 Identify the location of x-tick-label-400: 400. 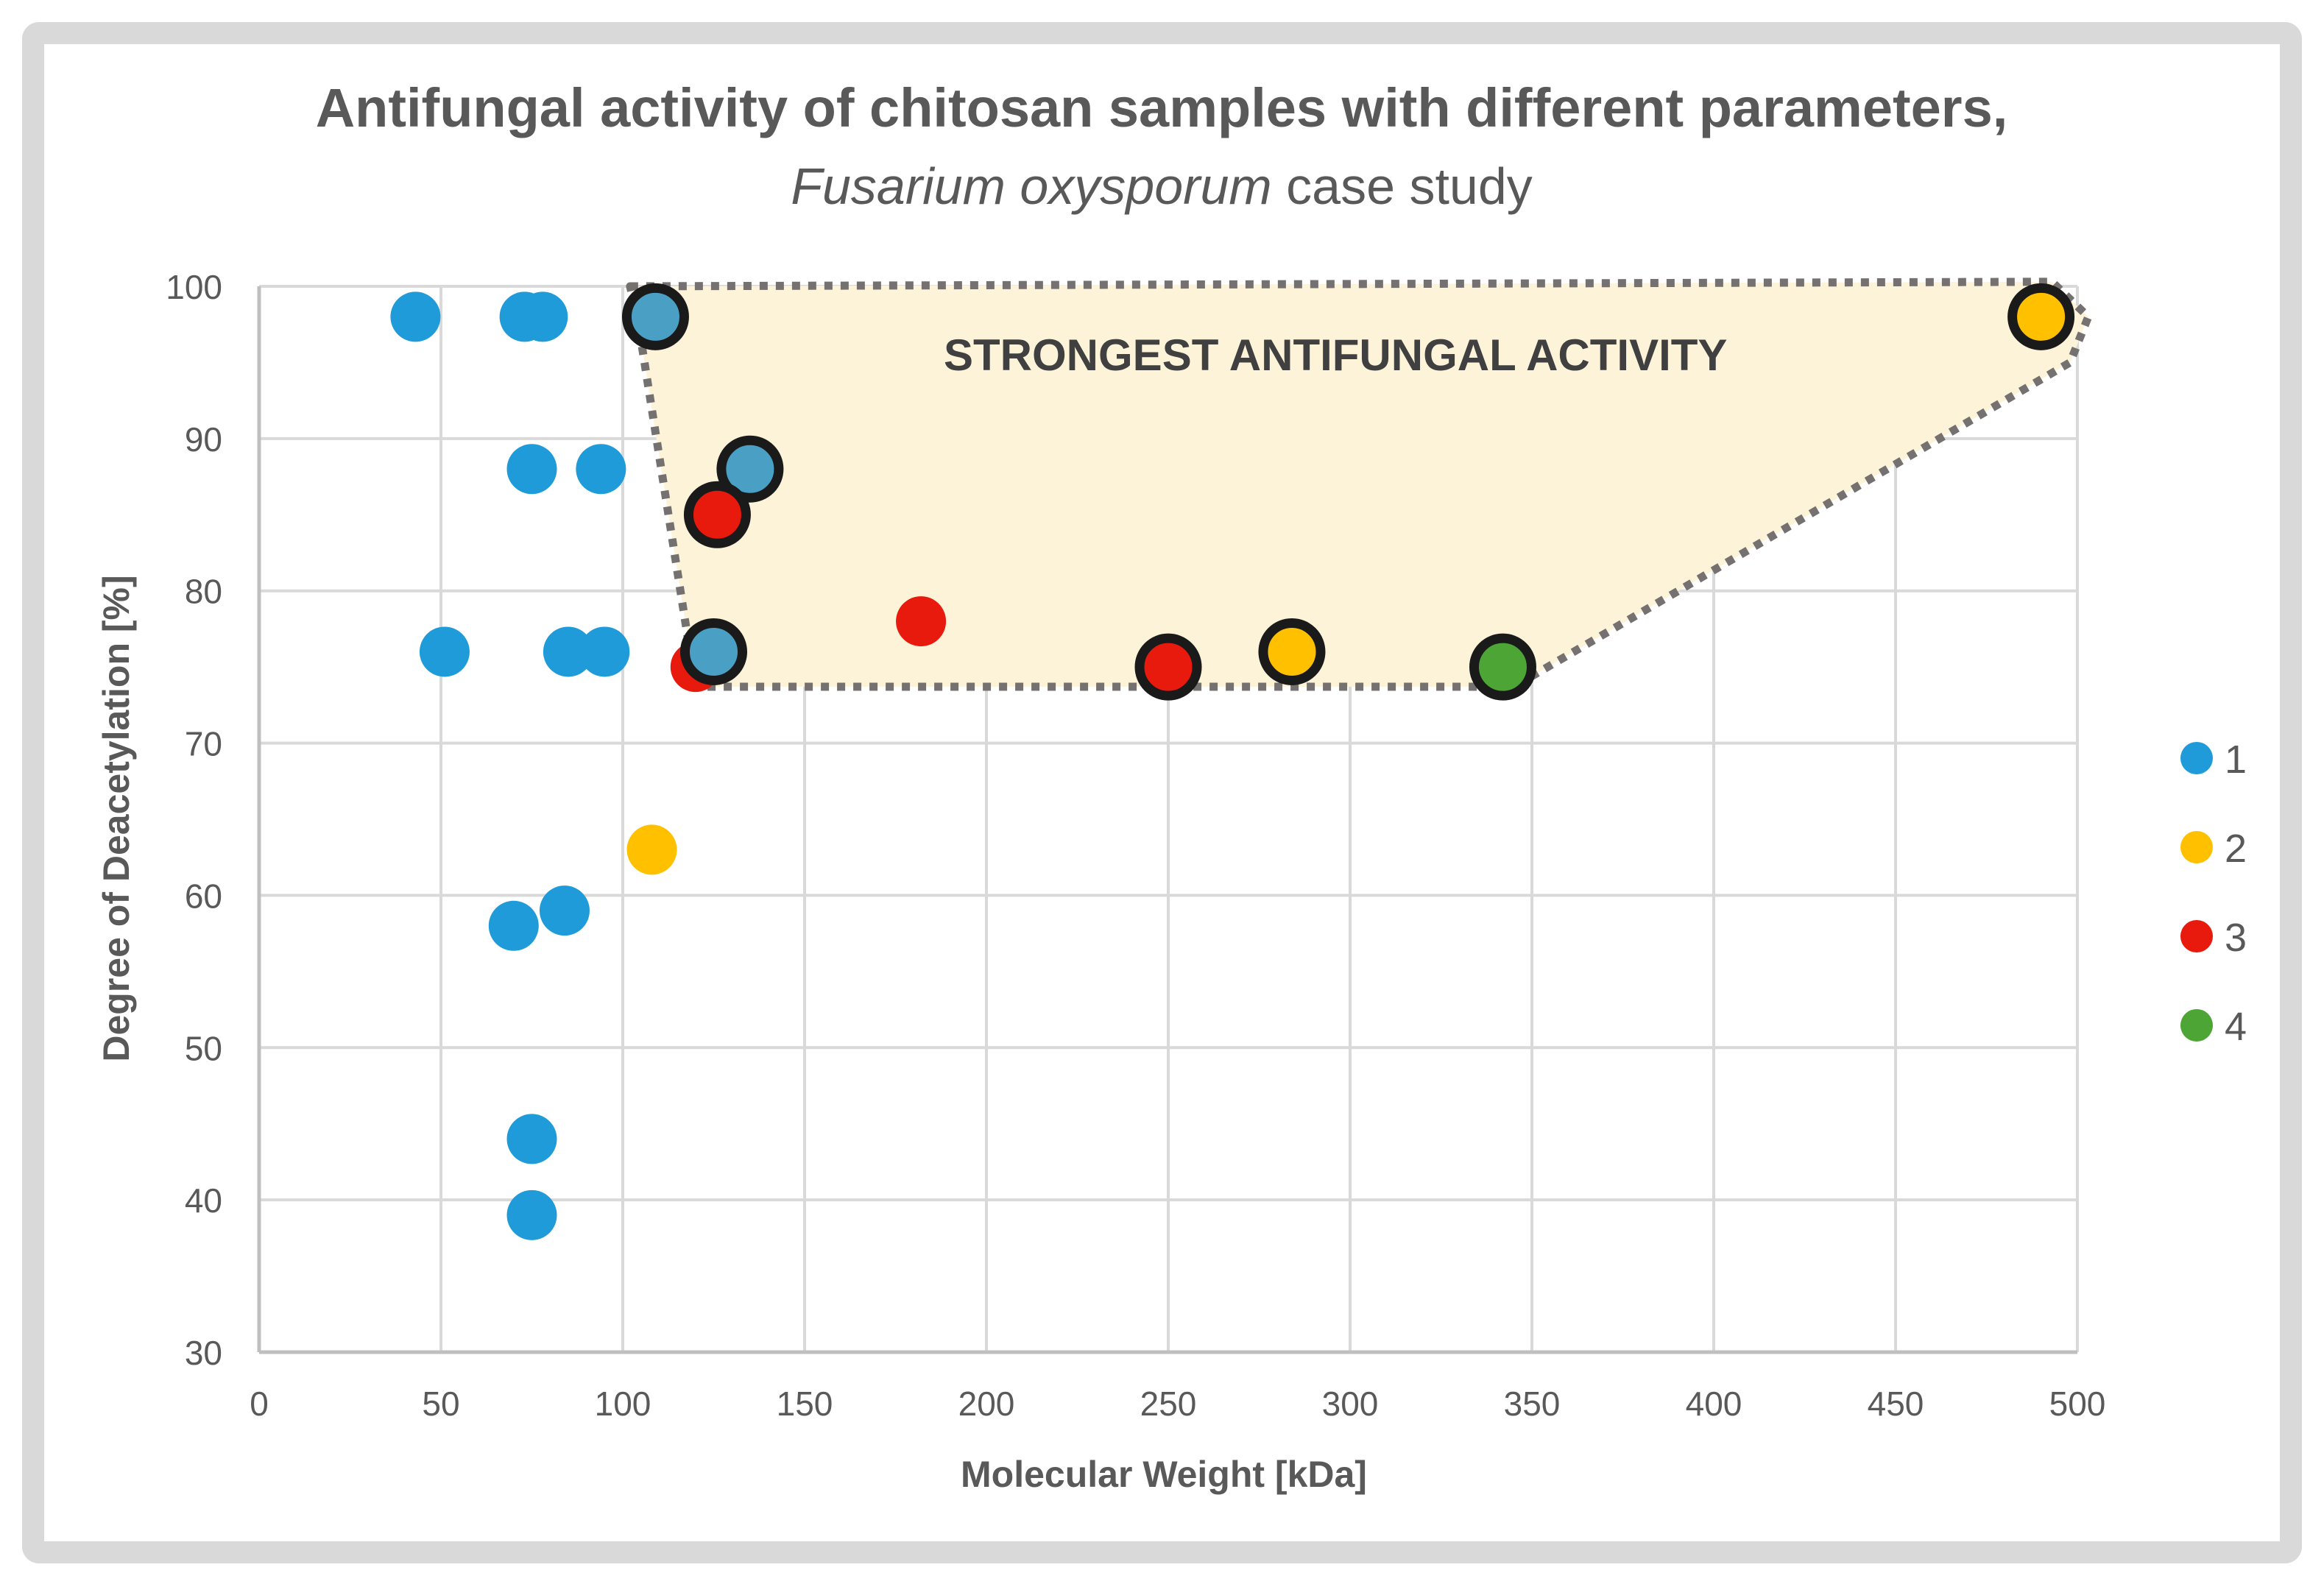
(1714, 1404).